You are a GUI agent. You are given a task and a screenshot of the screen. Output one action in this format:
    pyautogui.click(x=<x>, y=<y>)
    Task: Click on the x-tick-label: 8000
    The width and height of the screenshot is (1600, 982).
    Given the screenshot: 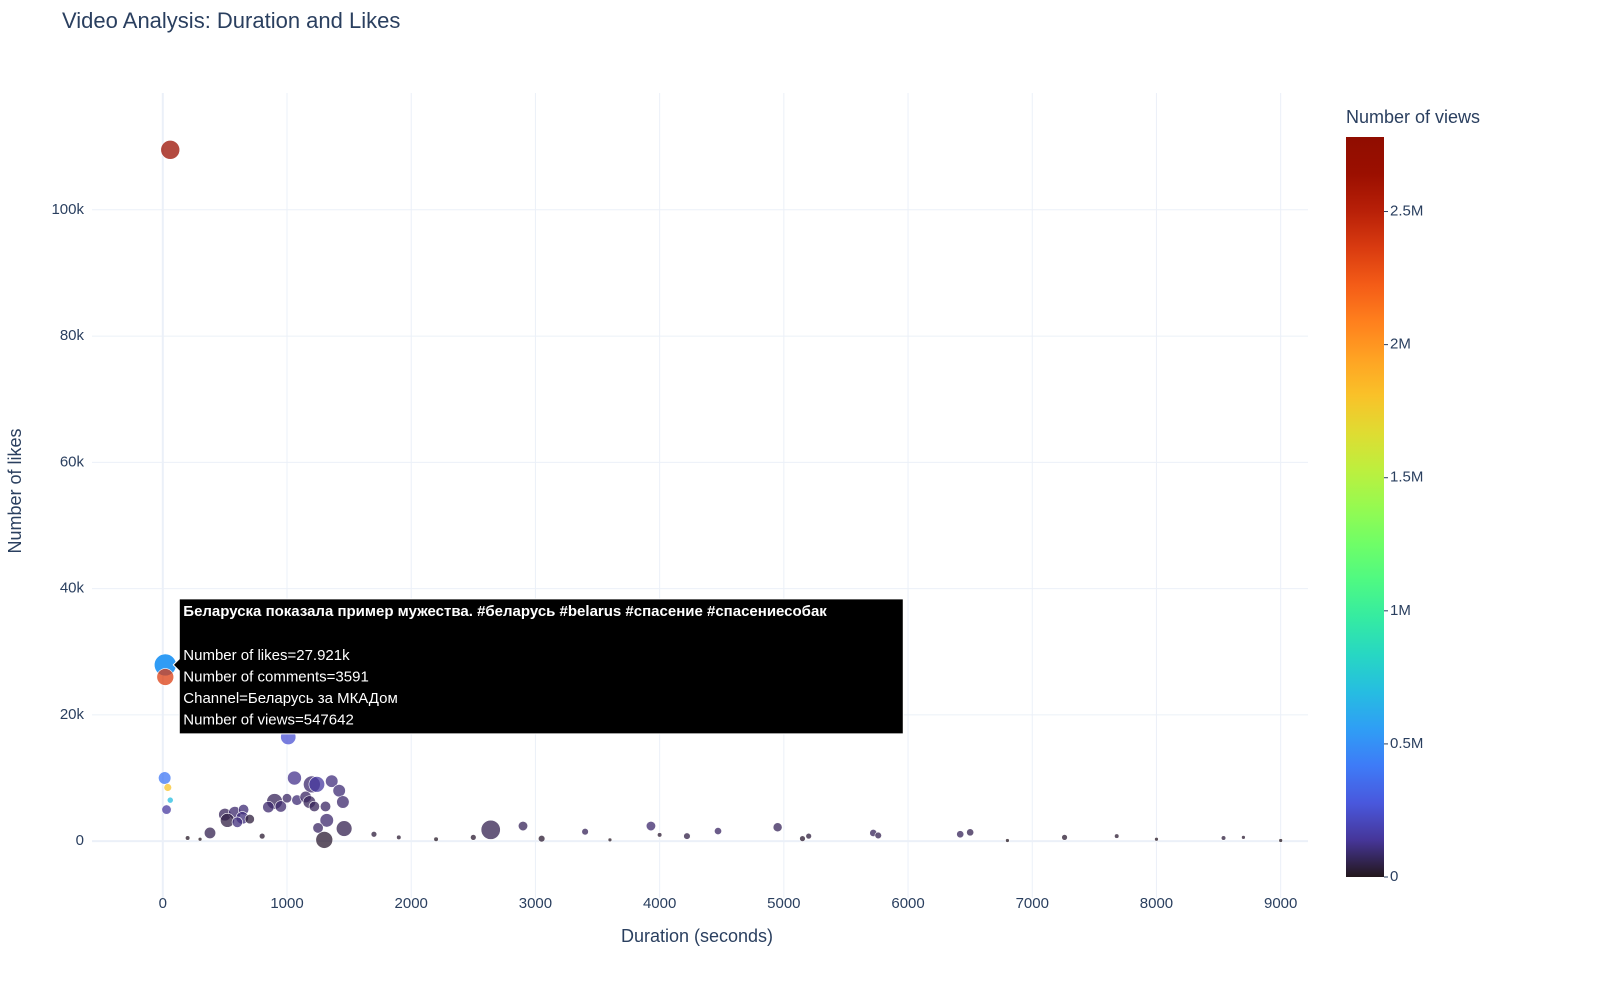 What is the action you would take?
    pyautogui.click(x=1156, y=903)
    